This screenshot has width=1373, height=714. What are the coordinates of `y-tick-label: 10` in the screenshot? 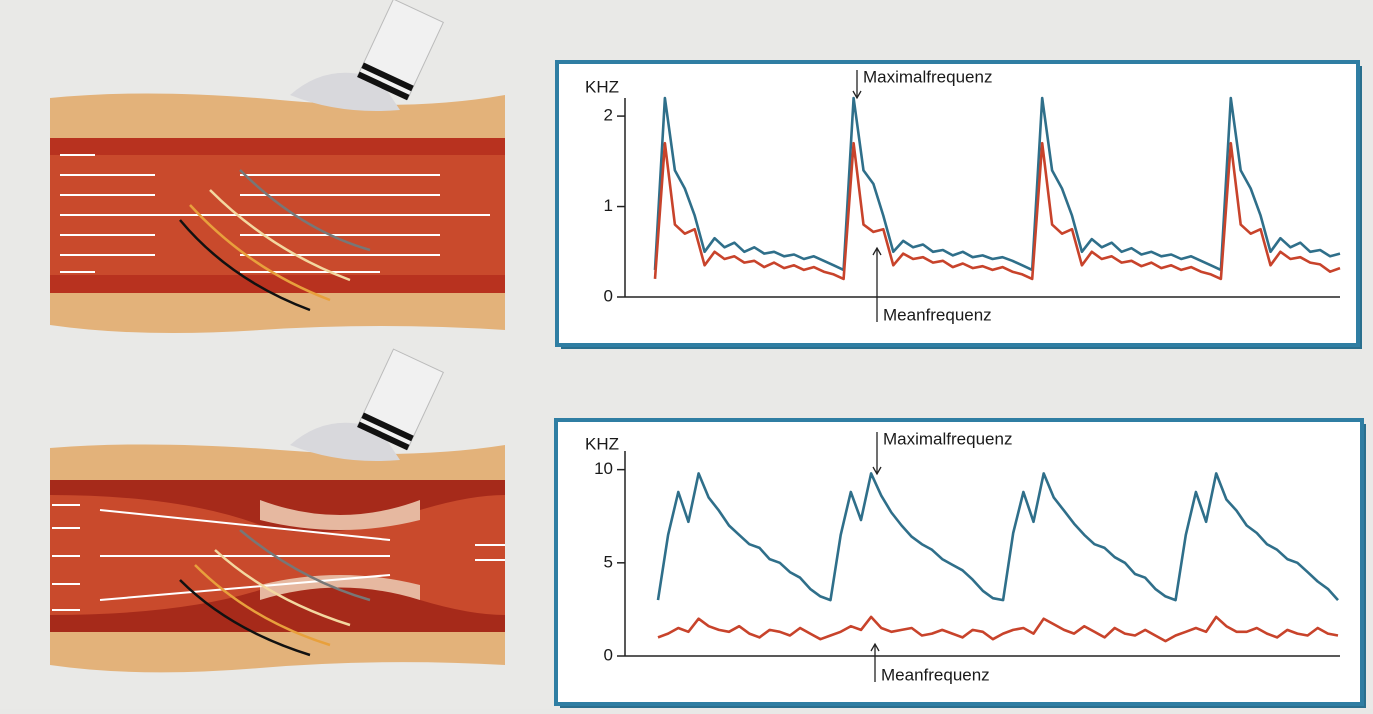 It's located at (603, 468).